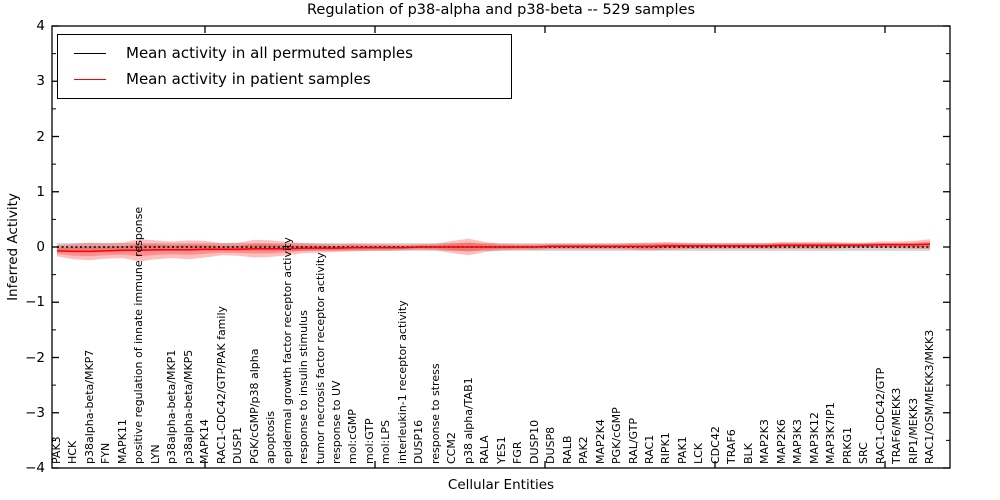 This screenshot has height=500, width=1000. What do you see at coordinates (254, 406) in the screenshot?
I see `x-tick-label: PGK/cGMP/p38 alpha` at bounding box center [254, 406].